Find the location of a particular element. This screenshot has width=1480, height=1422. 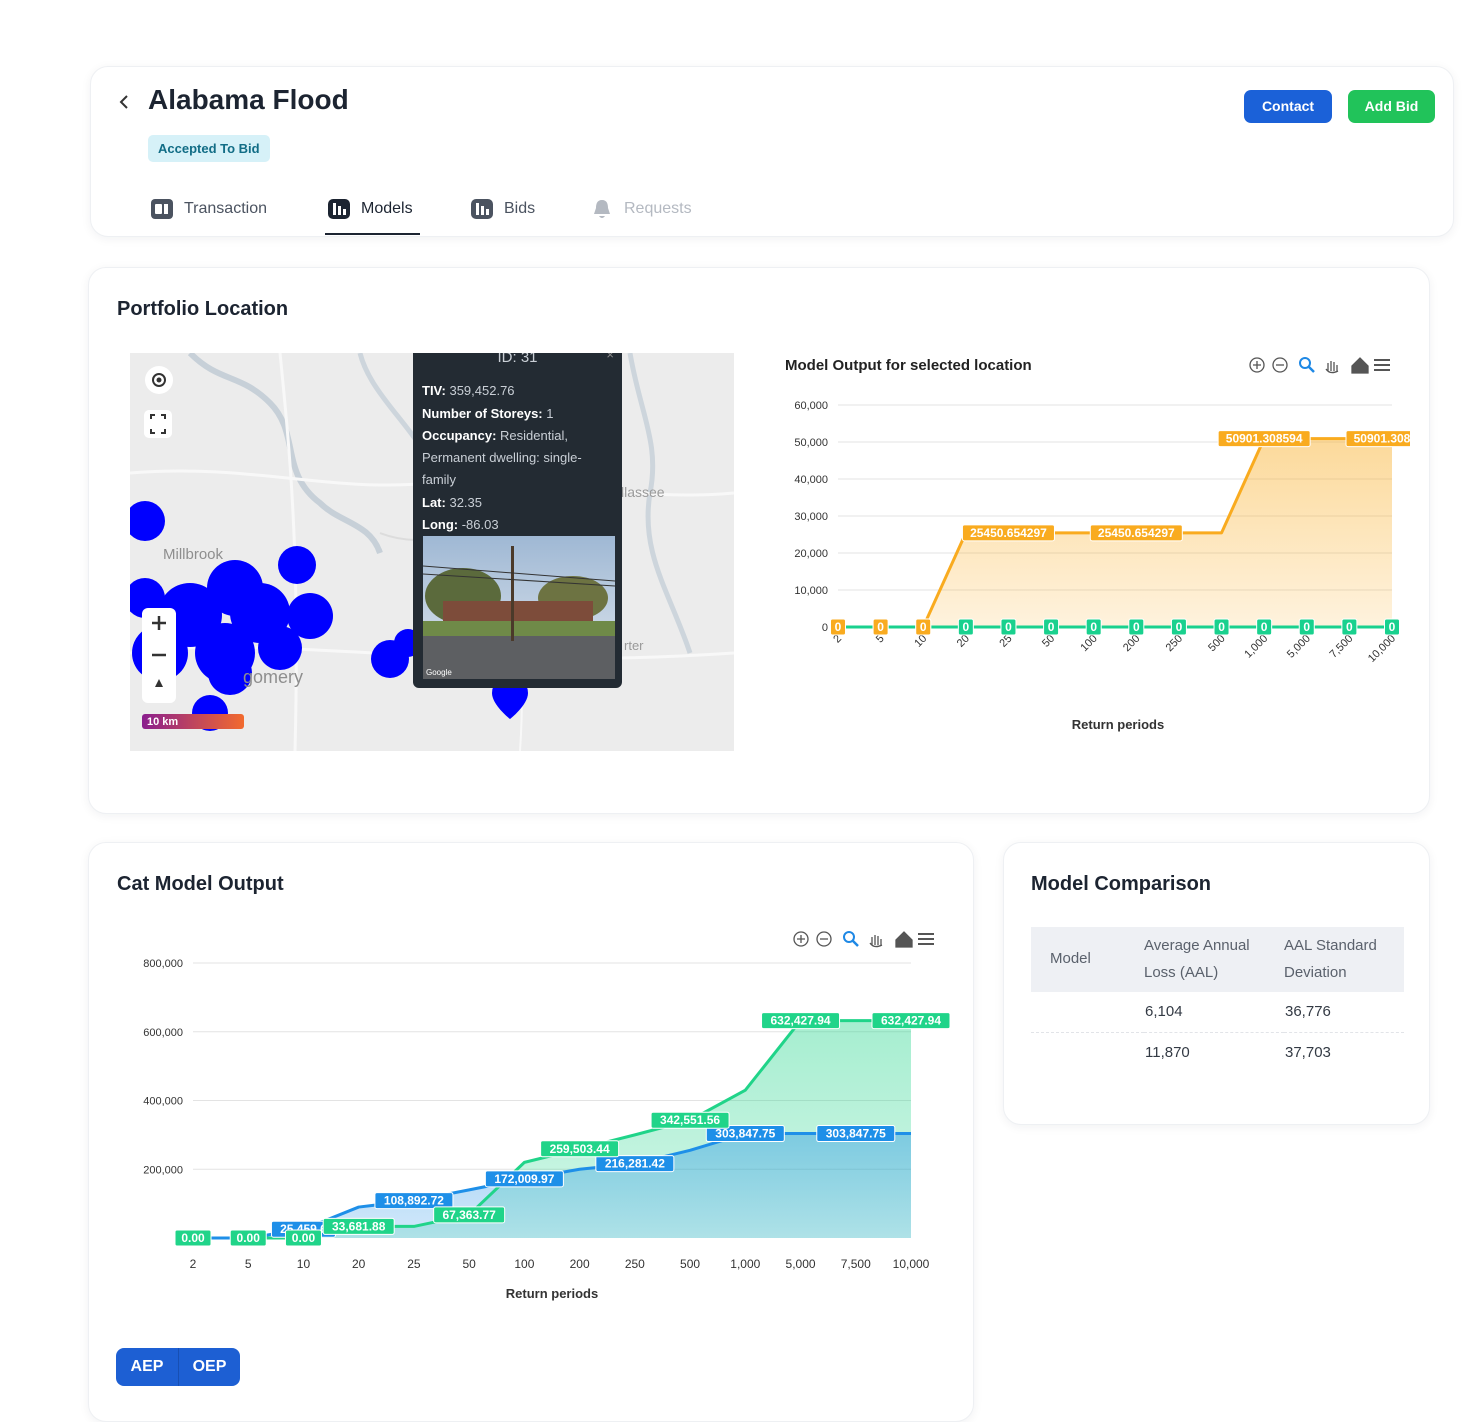

popup-close: × is located at coordinates (610, 357).